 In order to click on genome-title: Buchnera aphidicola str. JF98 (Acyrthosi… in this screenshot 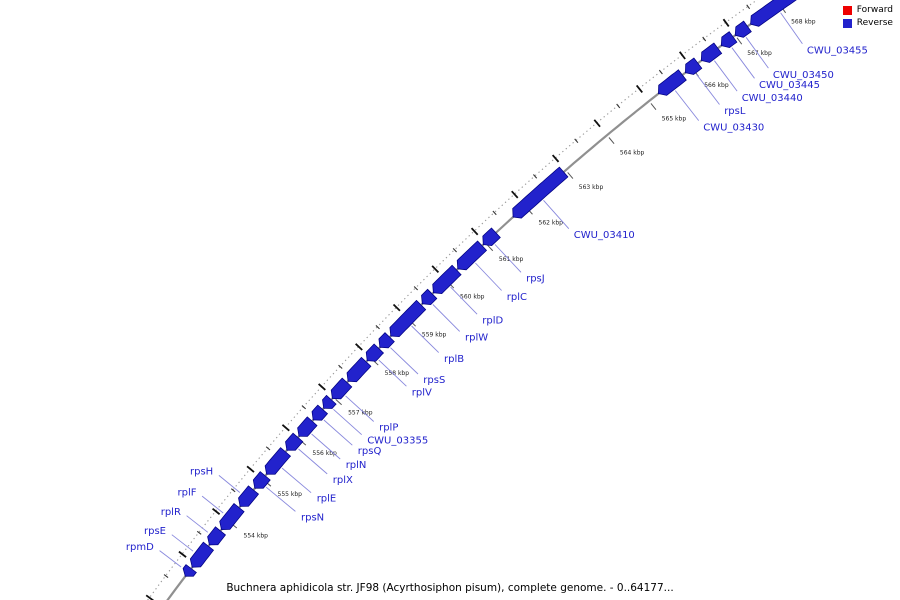, I will do `click(450, 588)`.